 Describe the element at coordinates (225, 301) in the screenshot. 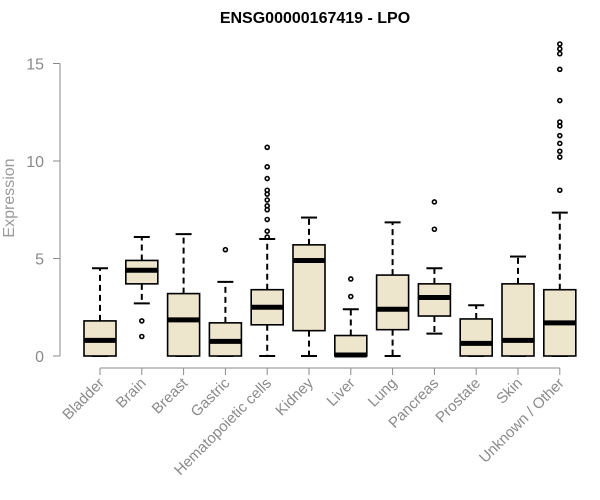

I see `box-gastric` at that location.